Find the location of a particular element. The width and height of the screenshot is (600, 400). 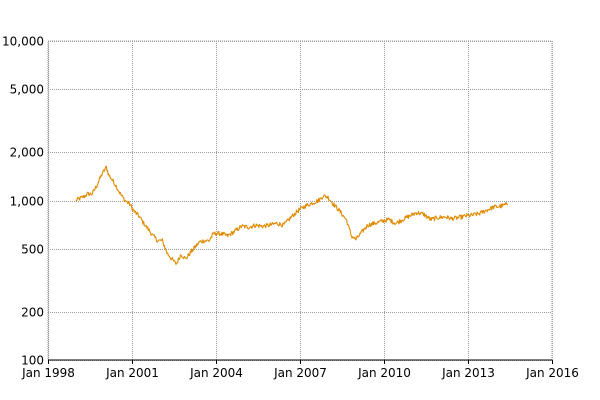

x-tick-label: Jan 2004 is located at coordinates (216, 373).